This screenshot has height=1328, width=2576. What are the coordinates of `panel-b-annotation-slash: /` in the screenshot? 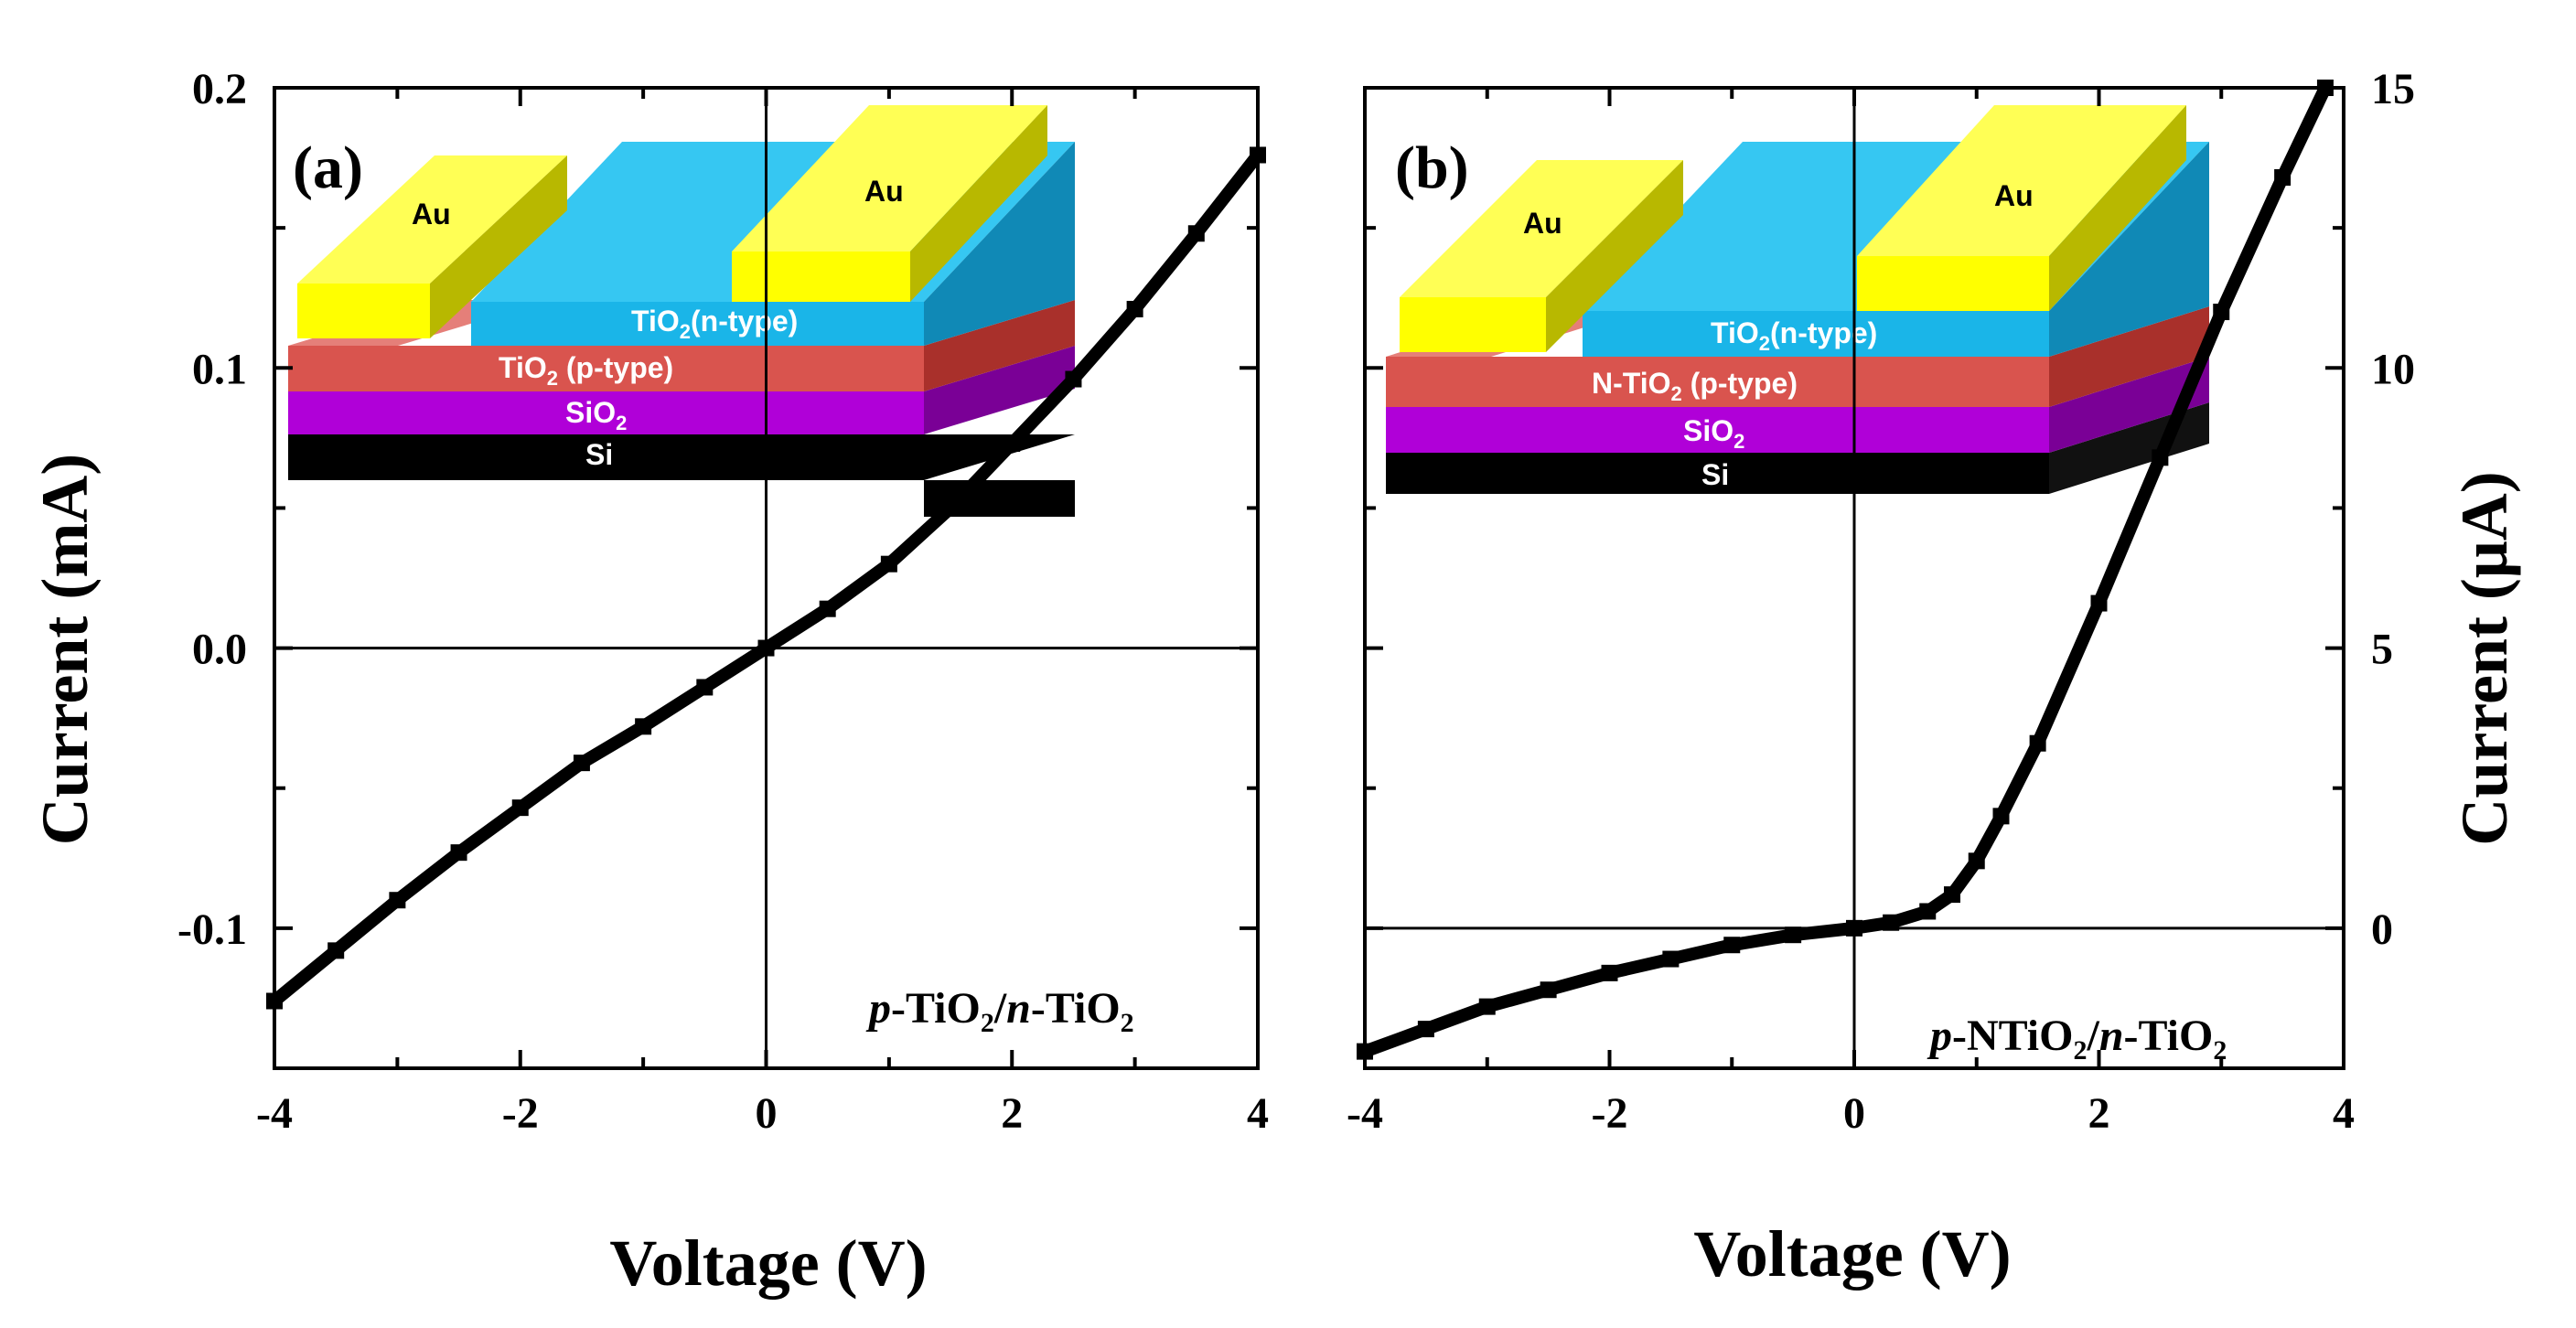 It's located at (2092, 1036).